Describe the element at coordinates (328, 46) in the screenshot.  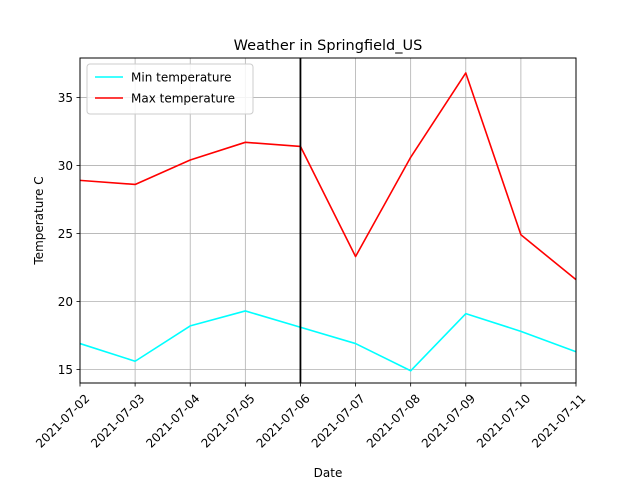
I see `chart-title: Weather in Springfield_US` at that location.